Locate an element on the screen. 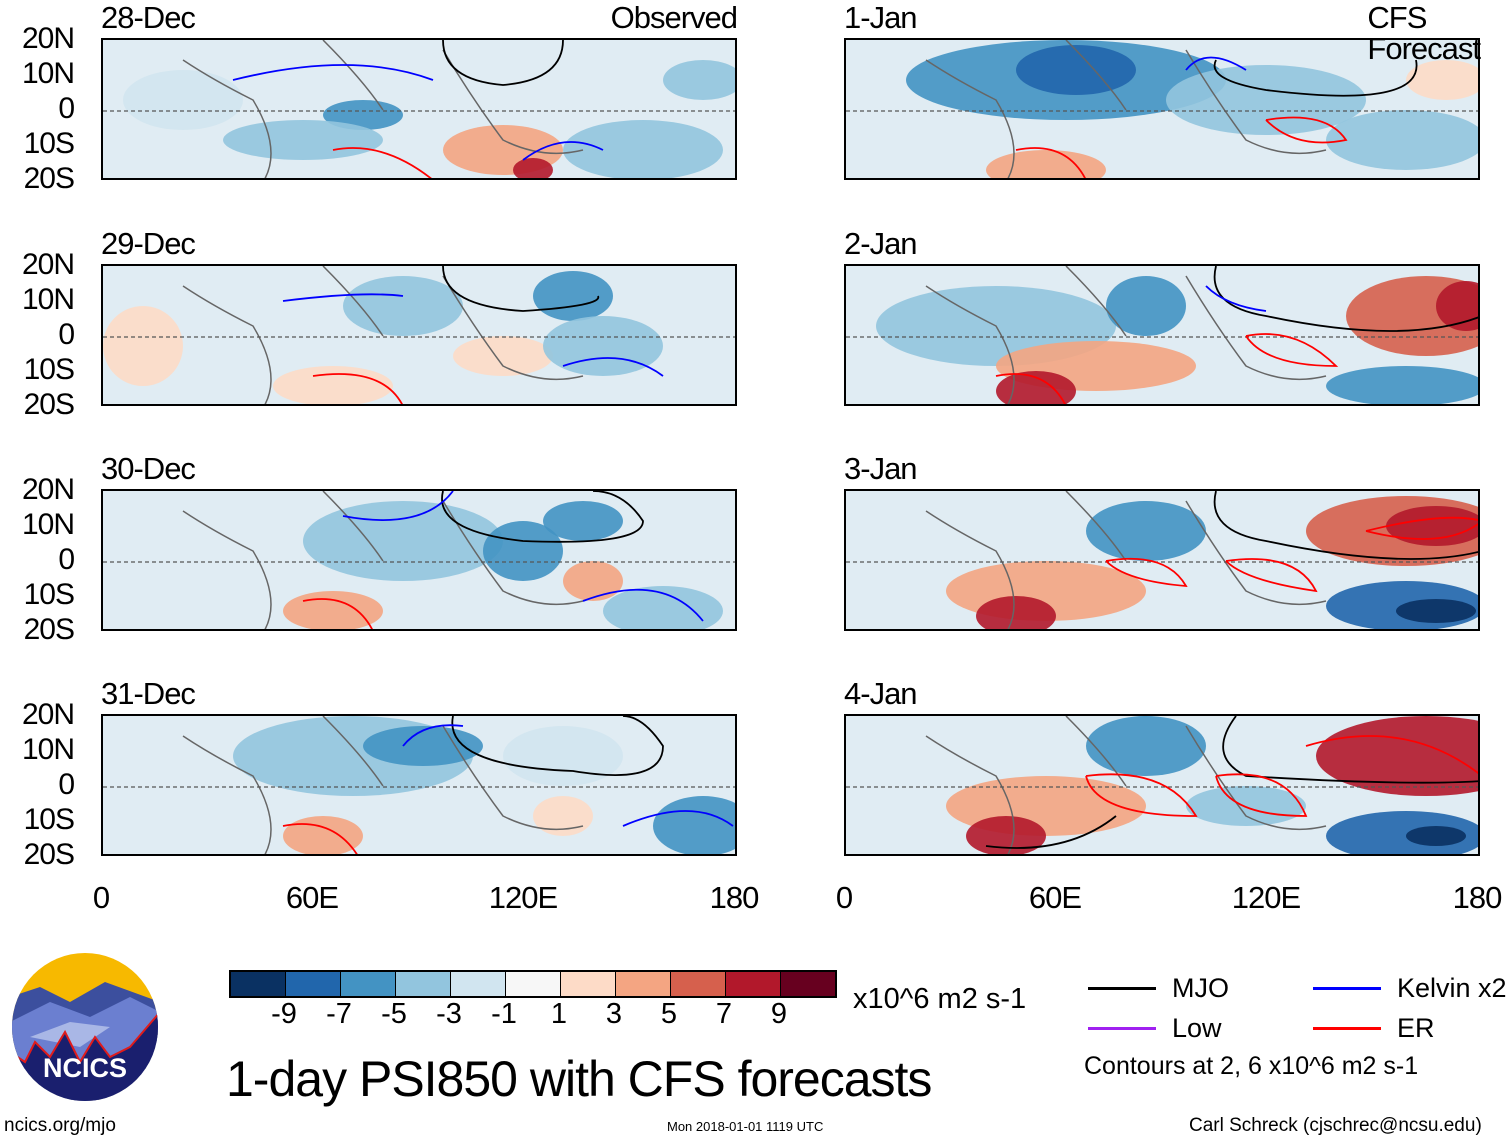 The height and width of the screenshot is (1142, 1510). panel-date: 28-Dec is located at coordinates (148, 17).